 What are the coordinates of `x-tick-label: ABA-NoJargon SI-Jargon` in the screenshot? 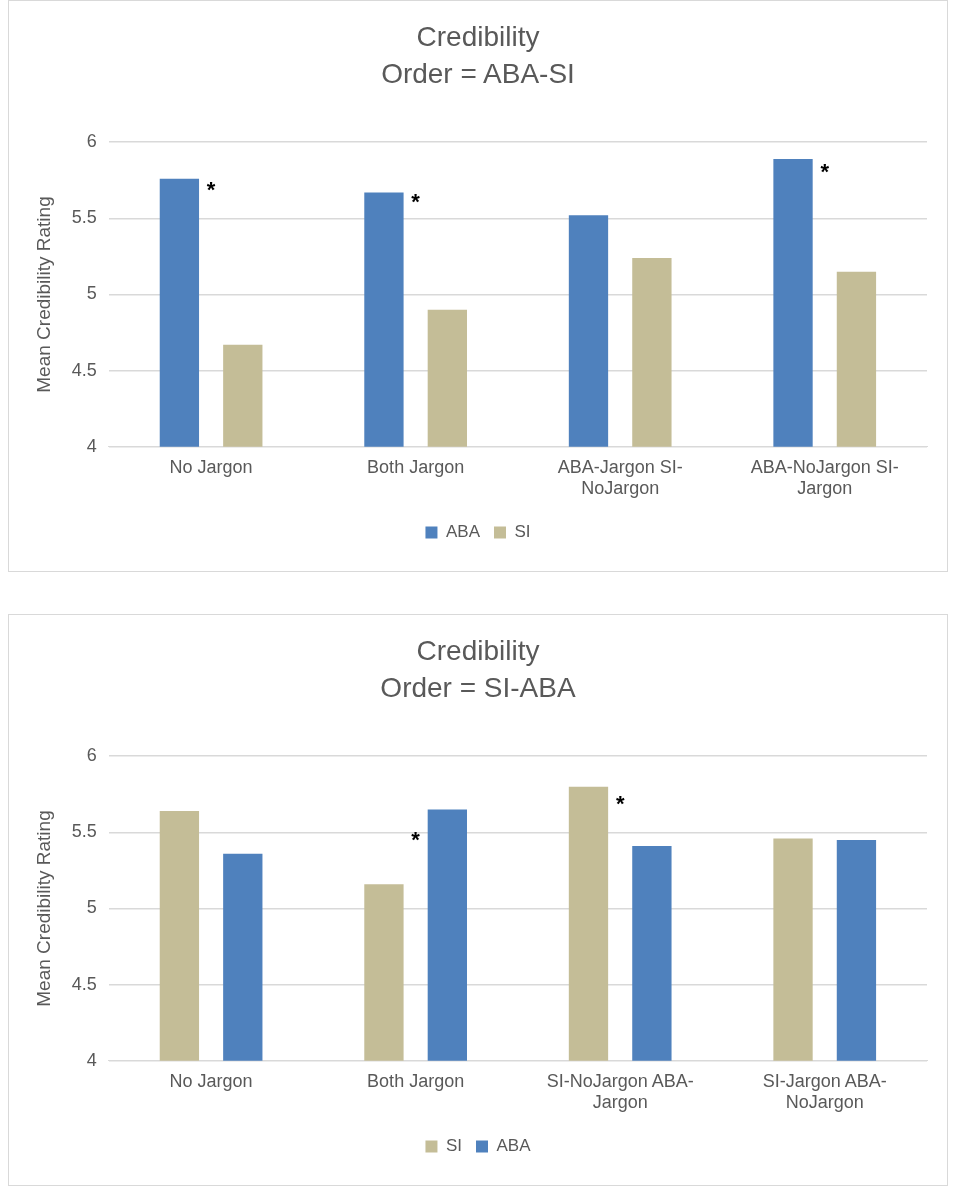 It's located at (824, 477).